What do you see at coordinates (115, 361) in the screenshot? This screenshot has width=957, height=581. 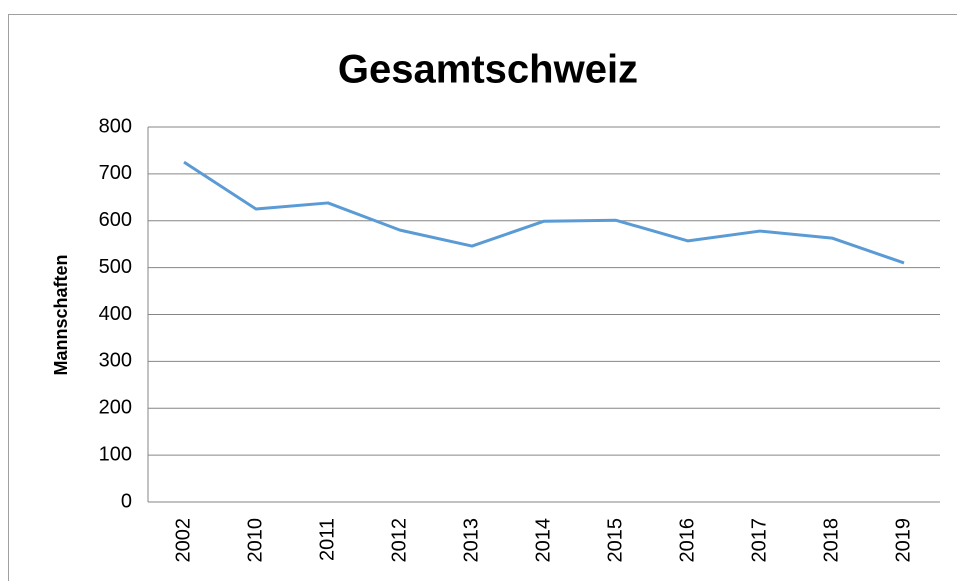 I see `y-tick-label: 300` at bounding box center [115, 361].